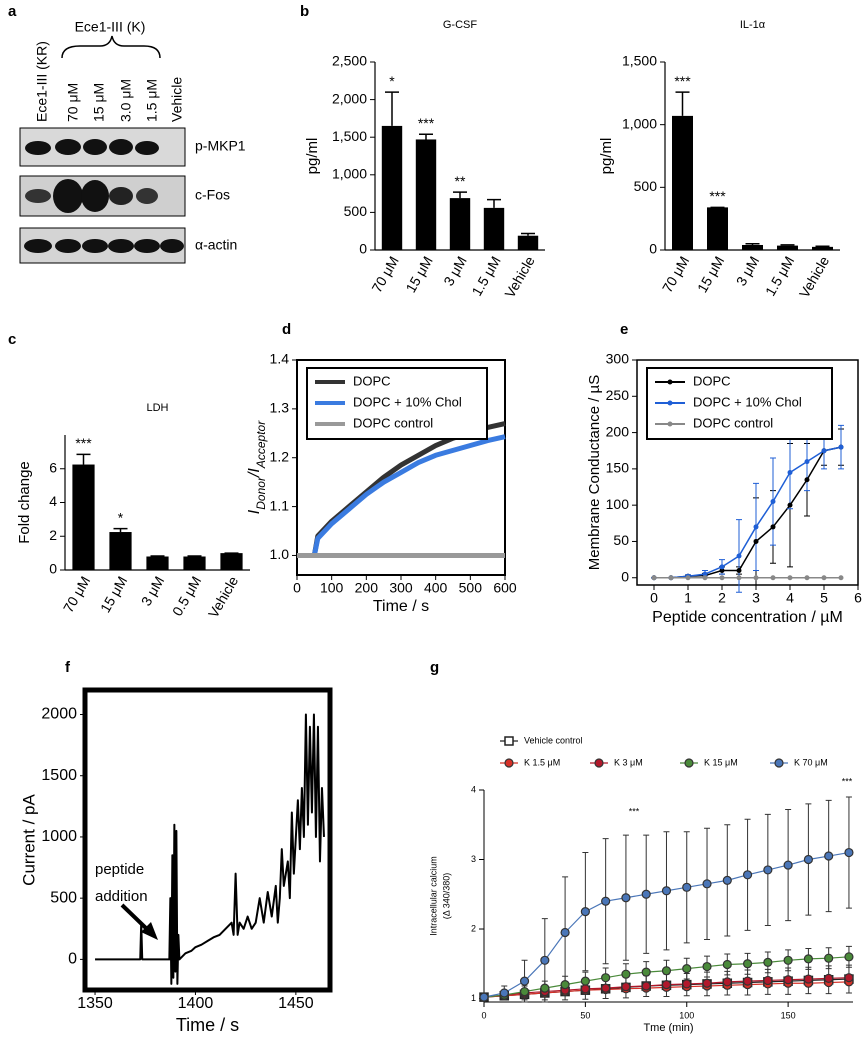  Describe the element at coordinates (473, 998) in the screenshot. I see `y-tick-label: 1` at that location.